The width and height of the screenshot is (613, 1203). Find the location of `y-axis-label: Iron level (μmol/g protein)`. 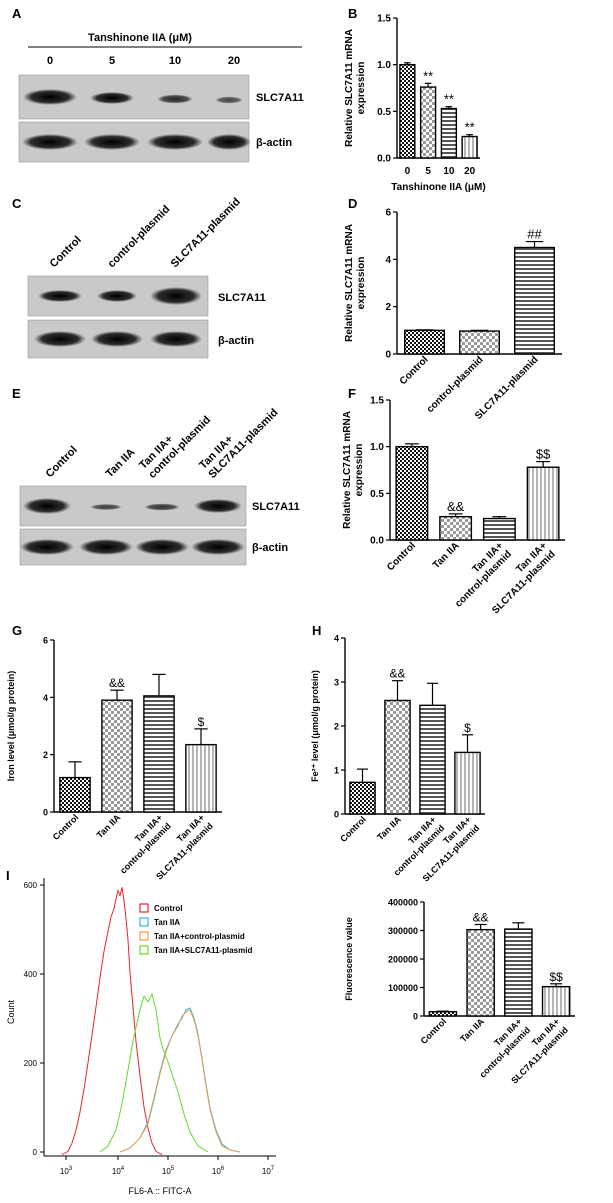

y-axis-label: Iron level (μmol/g protein) is located at coordinates (11, 726).